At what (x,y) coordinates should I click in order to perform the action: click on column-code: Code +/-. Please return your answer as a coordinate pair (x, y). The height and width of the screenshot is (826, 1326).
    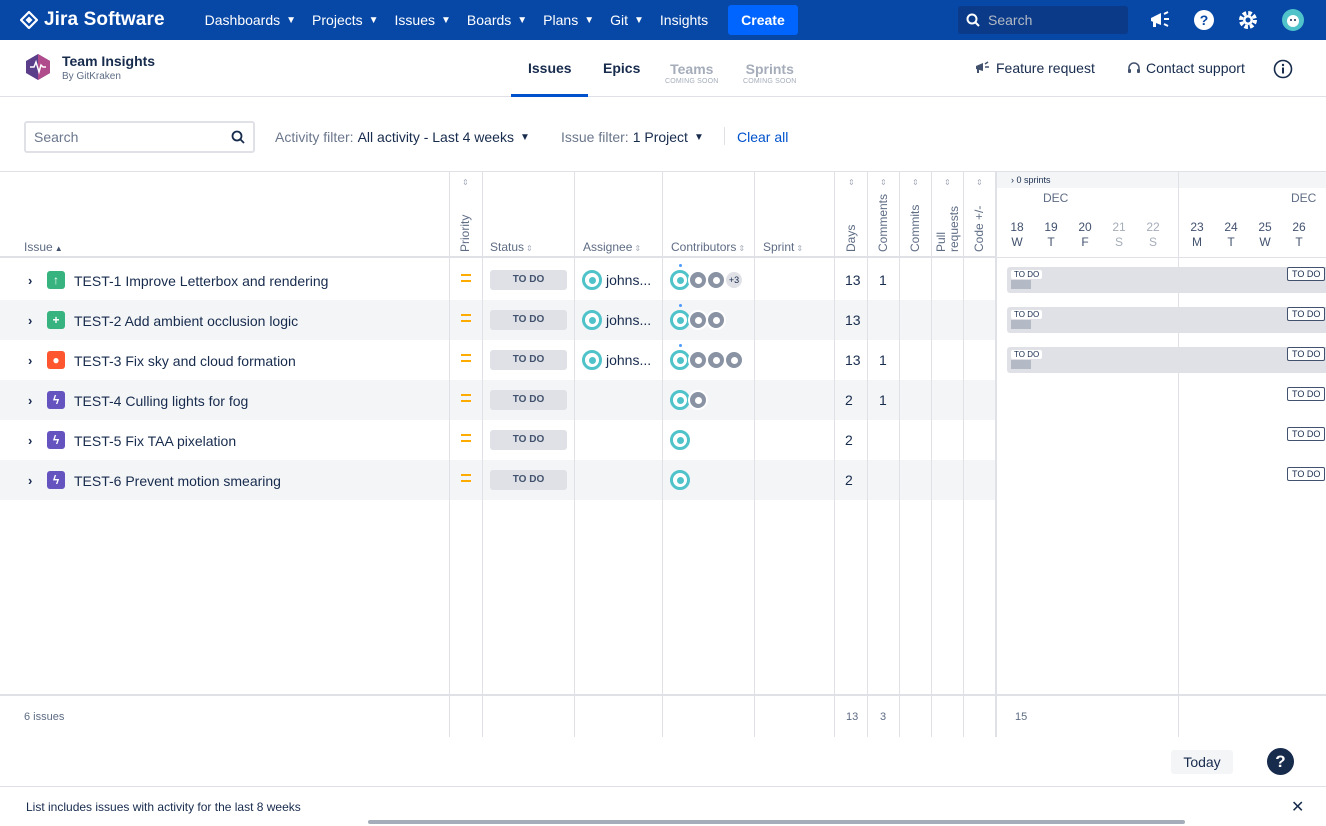
    Looking at the image, I should click on (979, 228).